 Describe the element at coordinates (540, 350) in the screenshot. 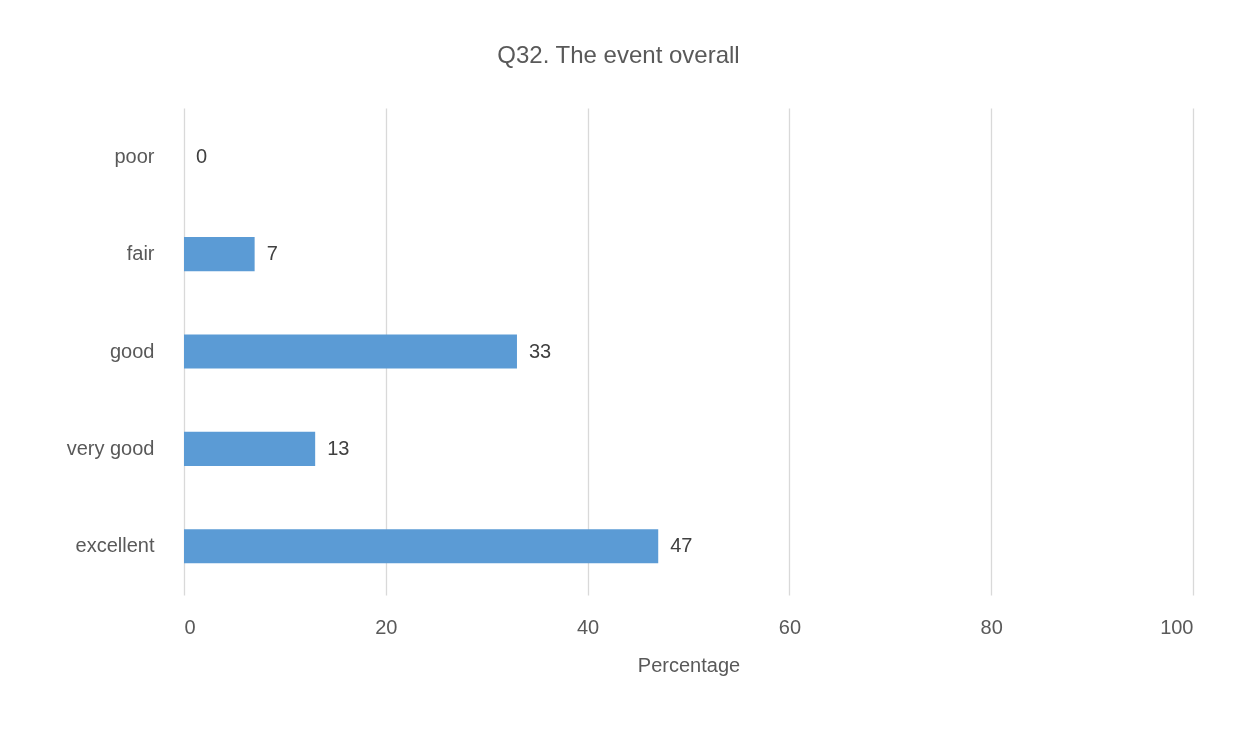

I see `data-label: 33` at that location.